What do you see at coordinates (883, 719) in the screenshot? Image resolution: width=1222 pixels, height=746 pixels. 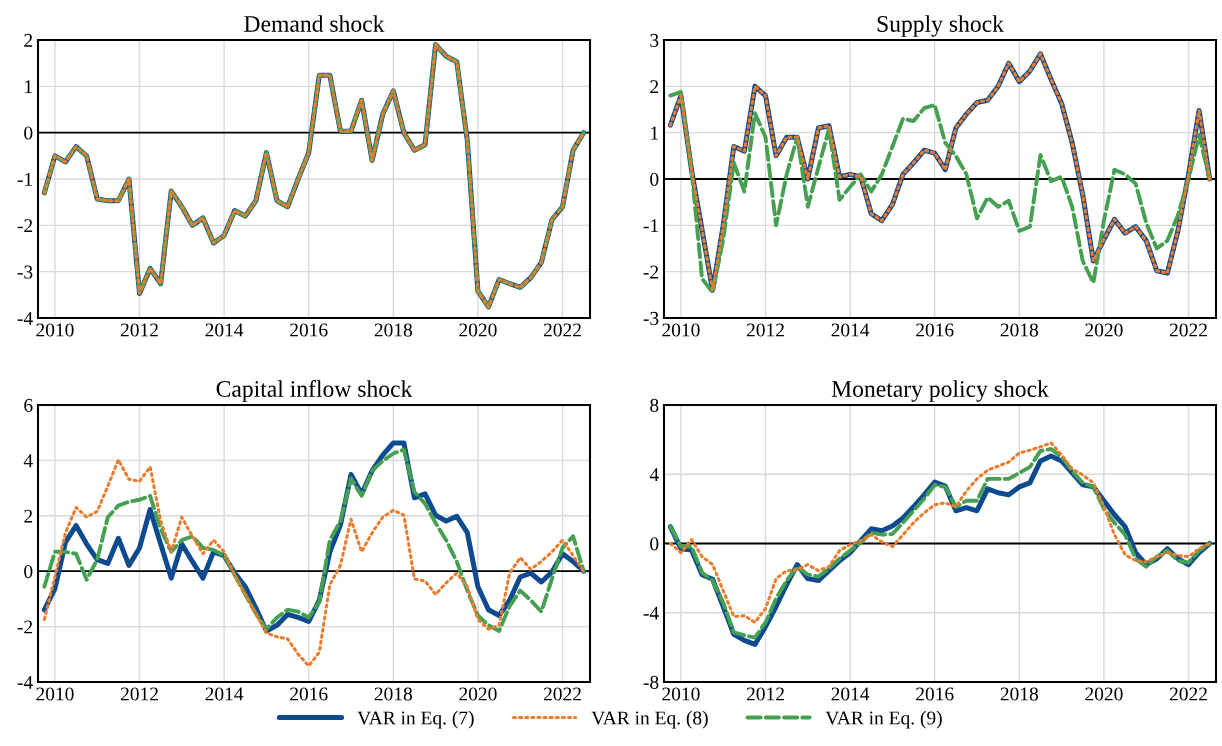 I see `legend-label: VAR in Eq. (9)` at bounding box center [883, 719].